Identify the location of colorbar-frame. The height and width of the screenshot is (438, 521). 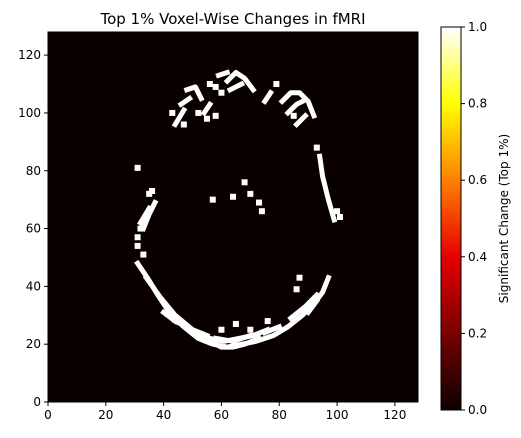
(451, 218).